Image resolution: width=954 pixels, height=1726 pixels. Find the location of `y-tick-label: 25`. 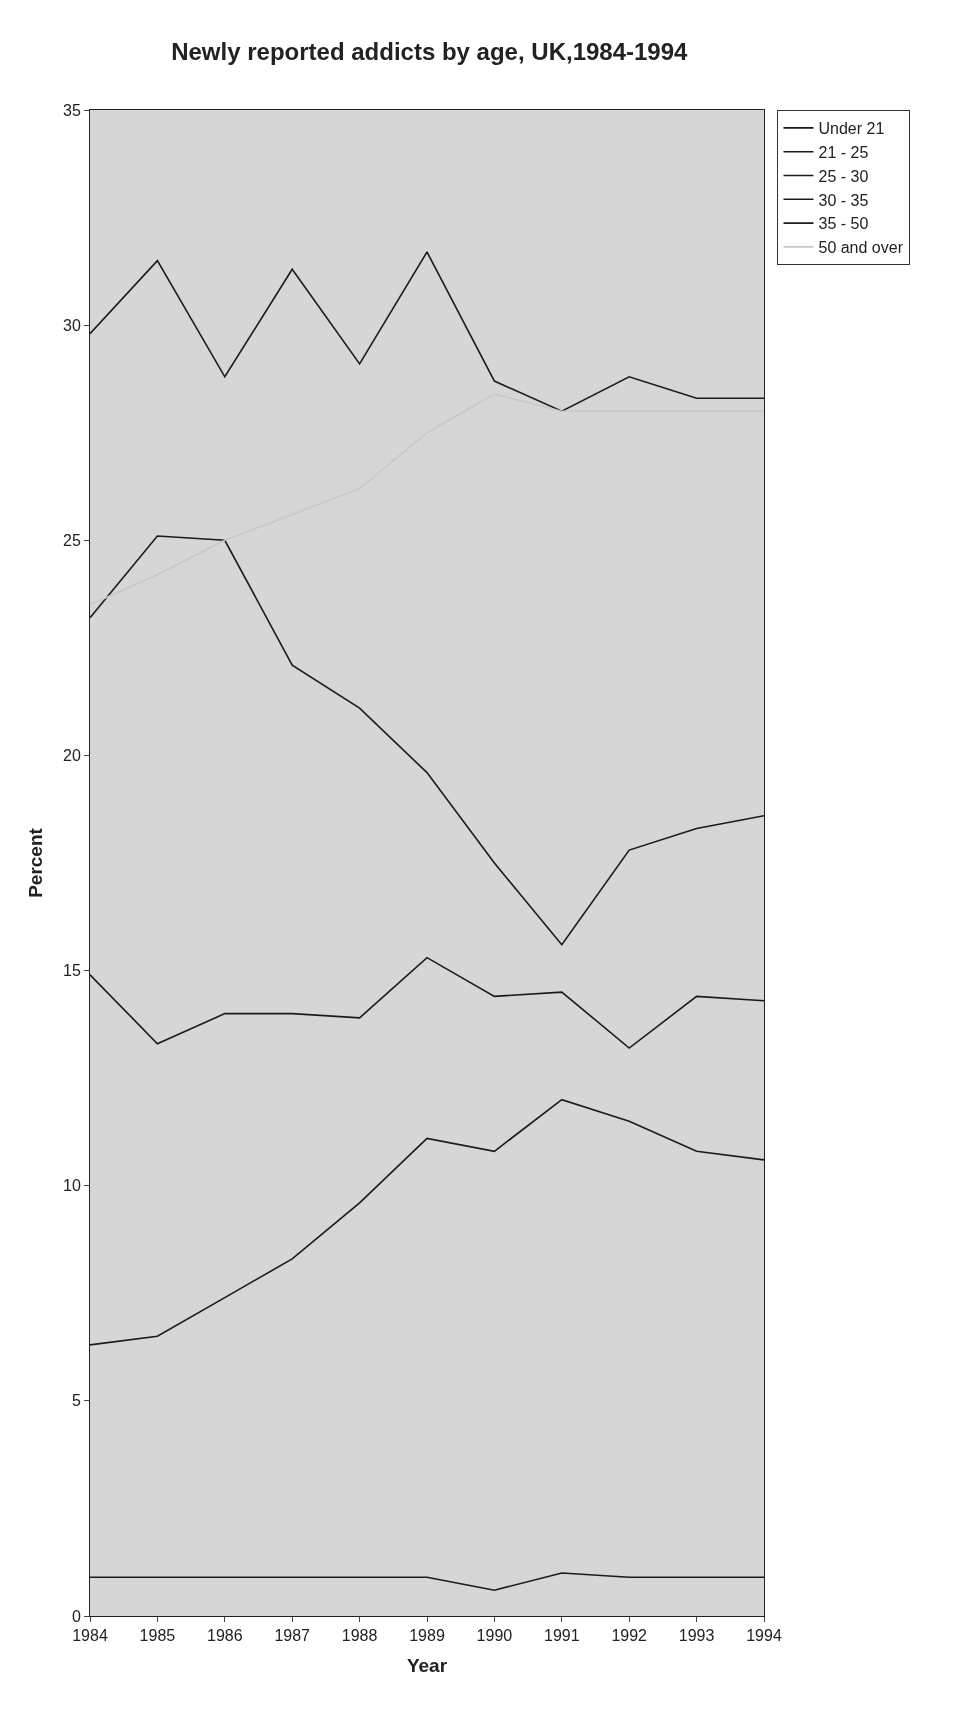

y-tick-label: 25 is located at coordinates (72, 540).